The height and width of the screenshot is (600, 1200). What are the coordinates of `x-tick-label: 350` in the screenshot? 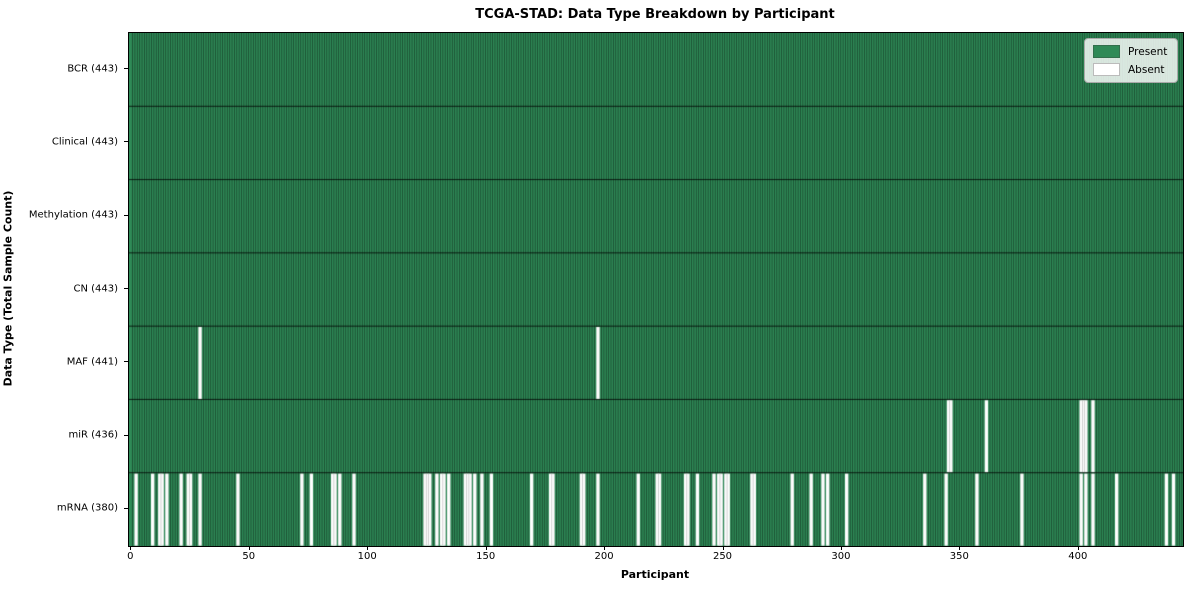 It's located at (959, 556).